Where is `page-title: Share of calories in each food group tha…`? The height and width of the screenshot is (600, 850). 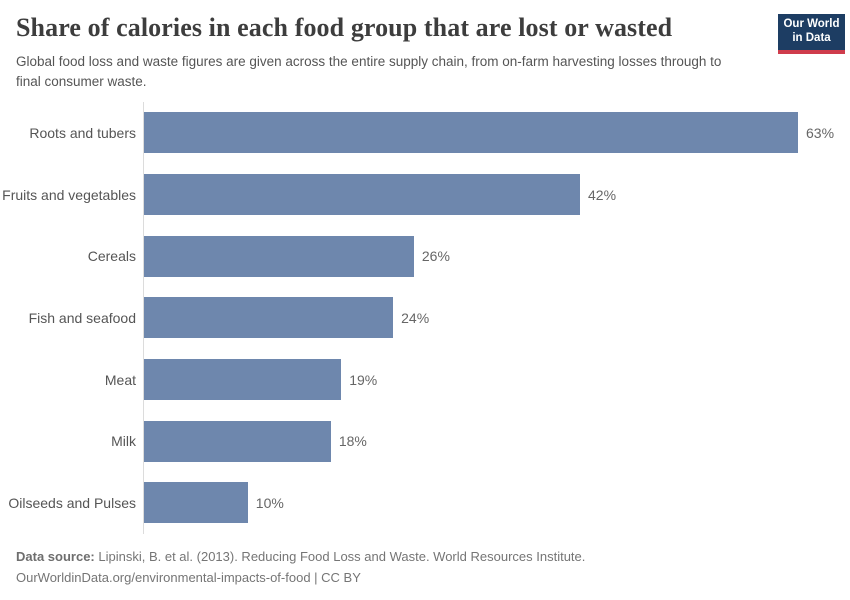 page-title: Share of calories in each food group tha… is located at coordinates (344, 27).